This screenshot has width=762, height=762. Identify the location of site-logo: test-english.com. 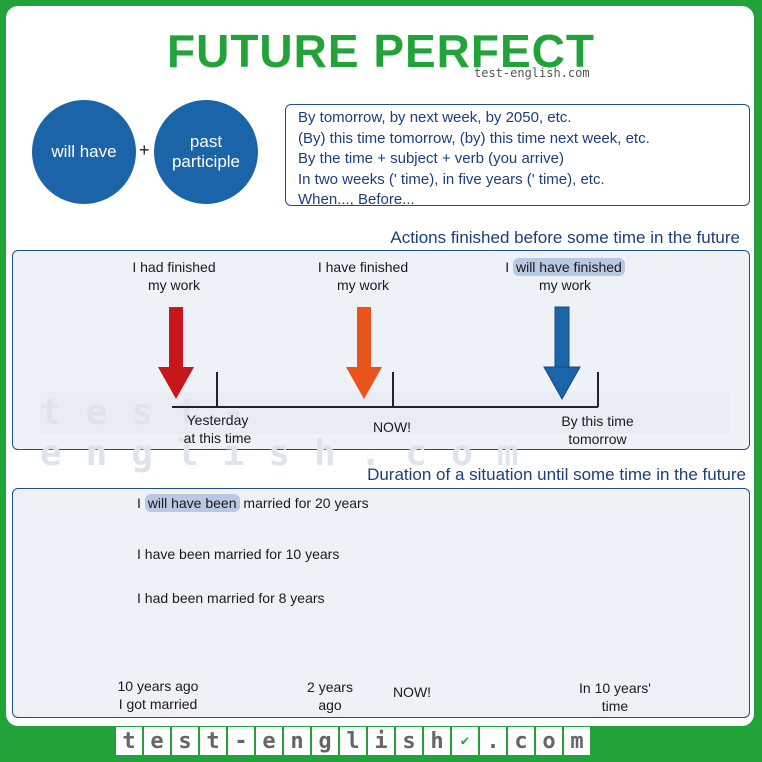
(532, 73).